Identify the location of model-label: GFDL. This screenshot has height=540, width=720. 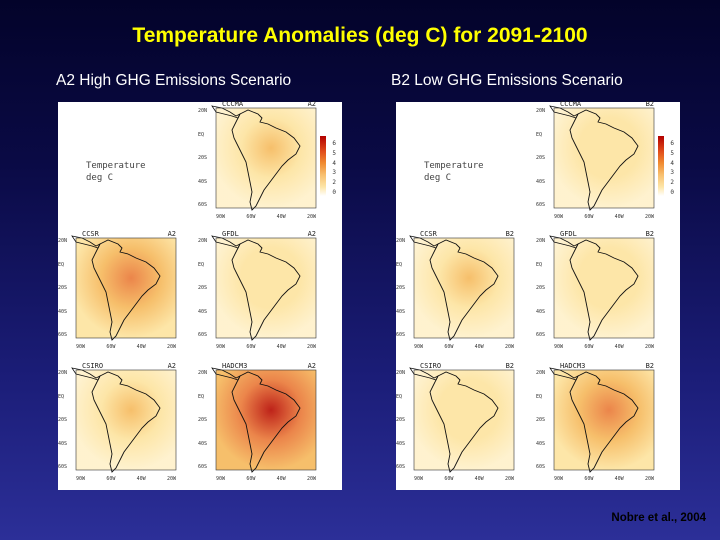
(568, 234).